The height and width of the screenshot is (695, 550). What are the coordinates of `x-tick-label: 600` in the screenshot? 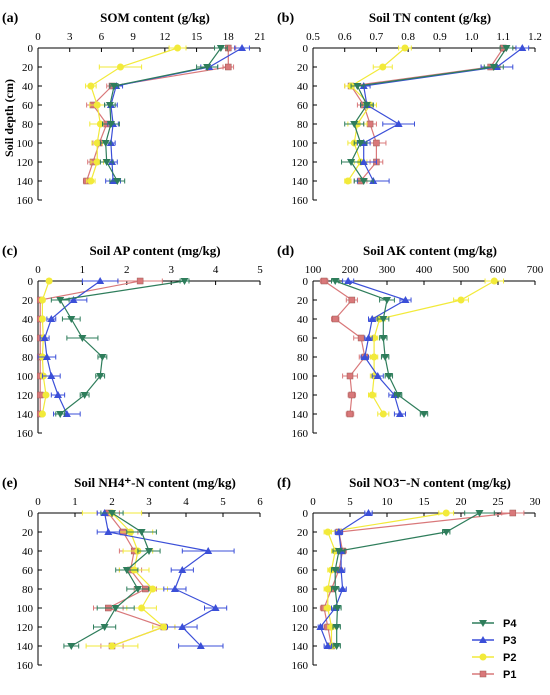 It's located at (498, 270).